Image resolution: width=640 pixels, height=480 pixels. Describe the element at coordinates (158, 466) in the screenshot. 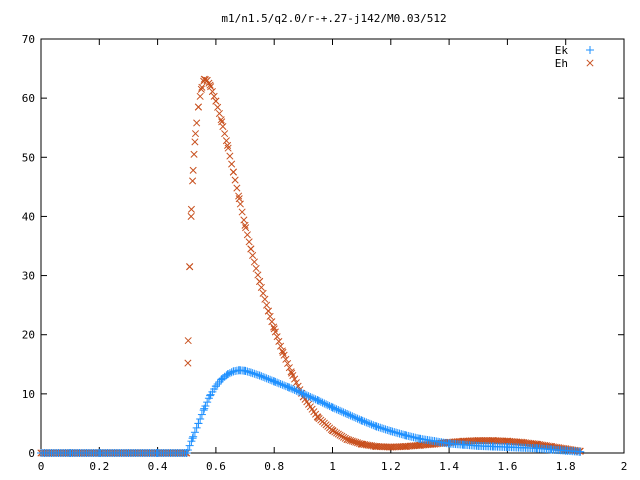

I see `x-tick-label: 0.4` at that location.